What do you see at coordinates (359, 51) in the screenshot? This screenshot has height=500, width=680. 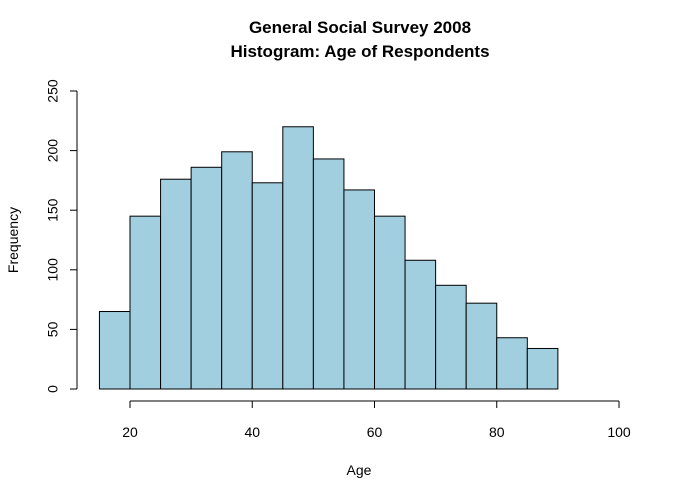 I see `chart-title-line2: Histogram: Age of Respondents` at bounding box center [359, 51].